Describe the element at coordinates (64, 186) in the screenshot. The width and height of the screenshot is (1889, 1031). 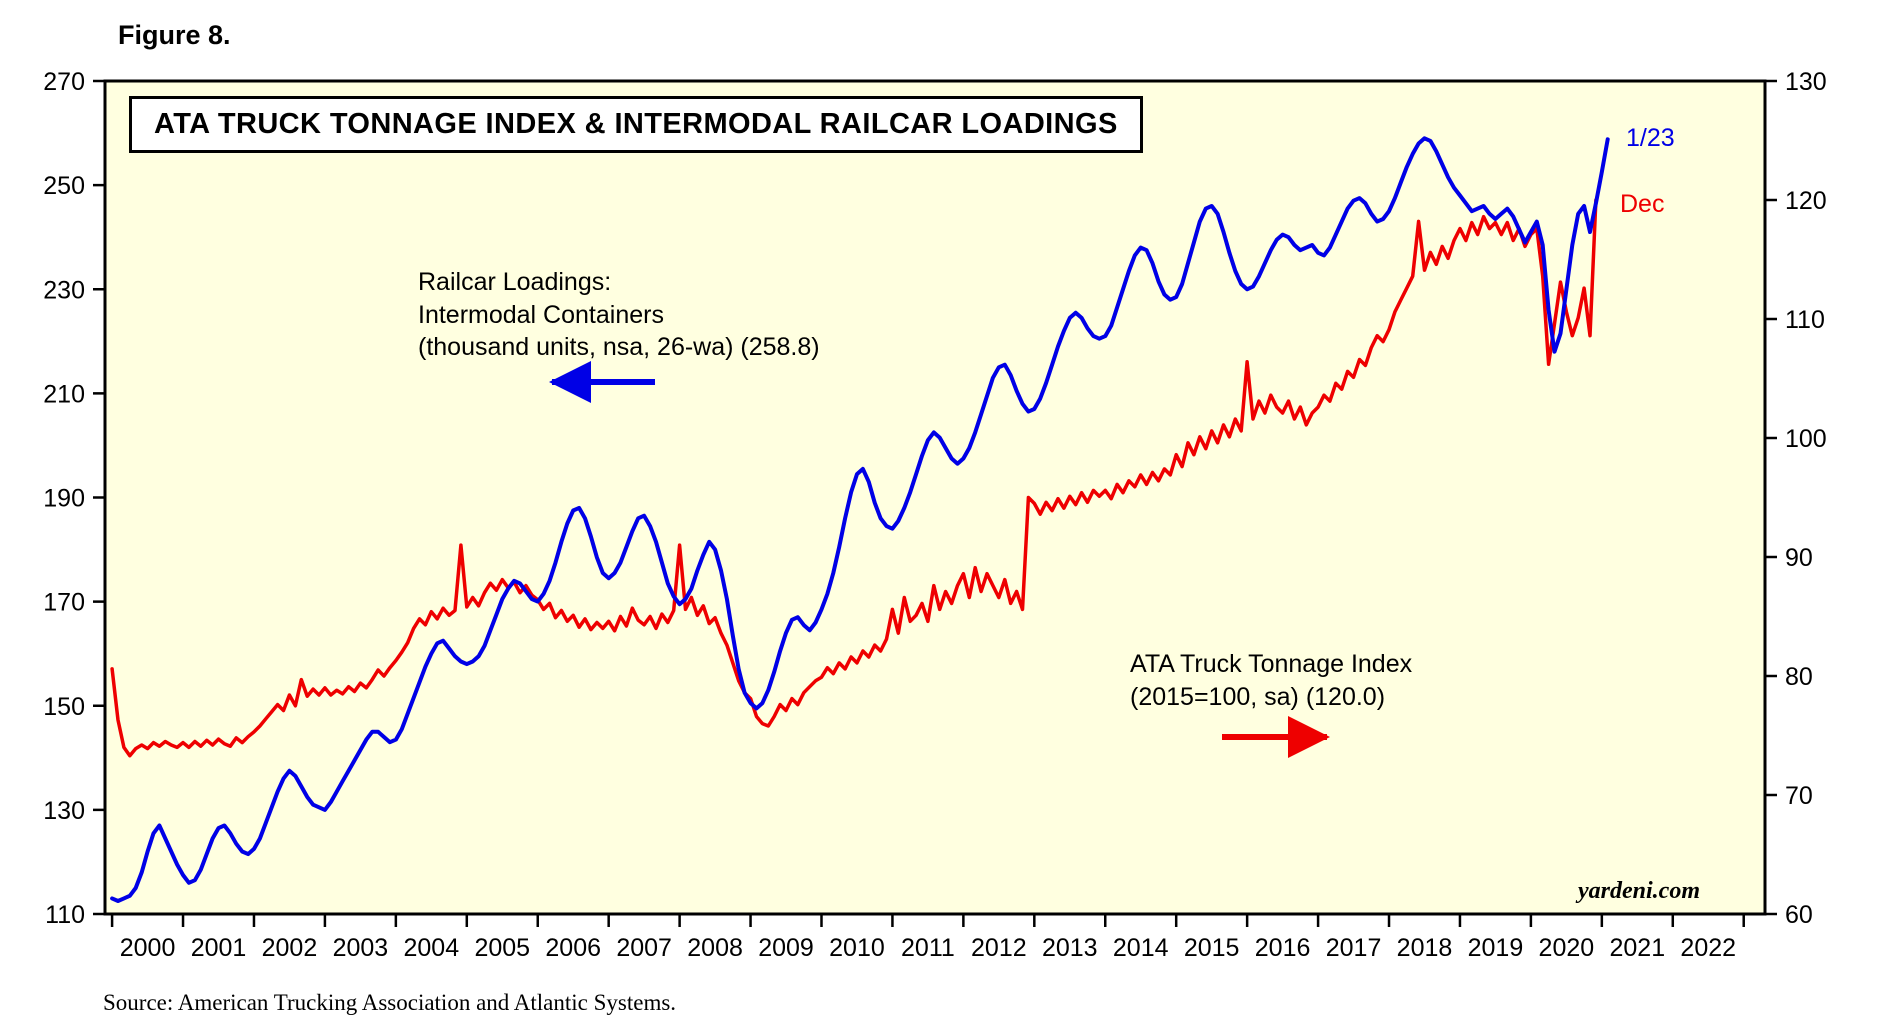
I see `left-axis-tick-label: 250` at that location.